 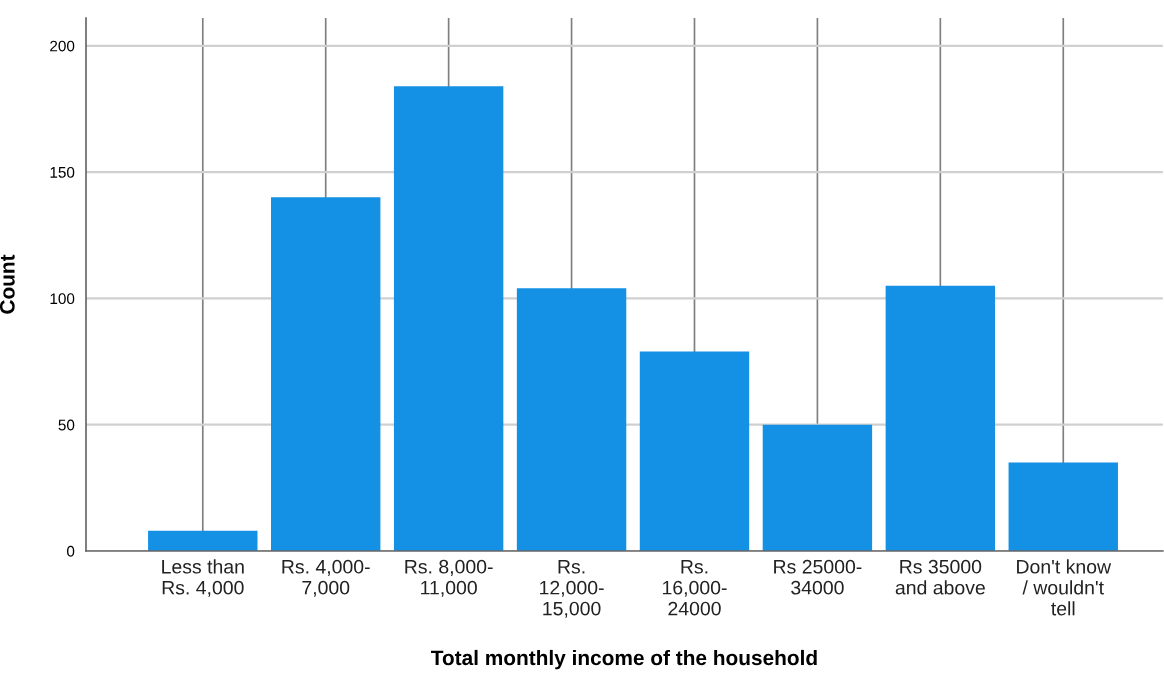 I want to click on x-tick-label: Less than Rs. 4,000, so click(x=203, y=578).